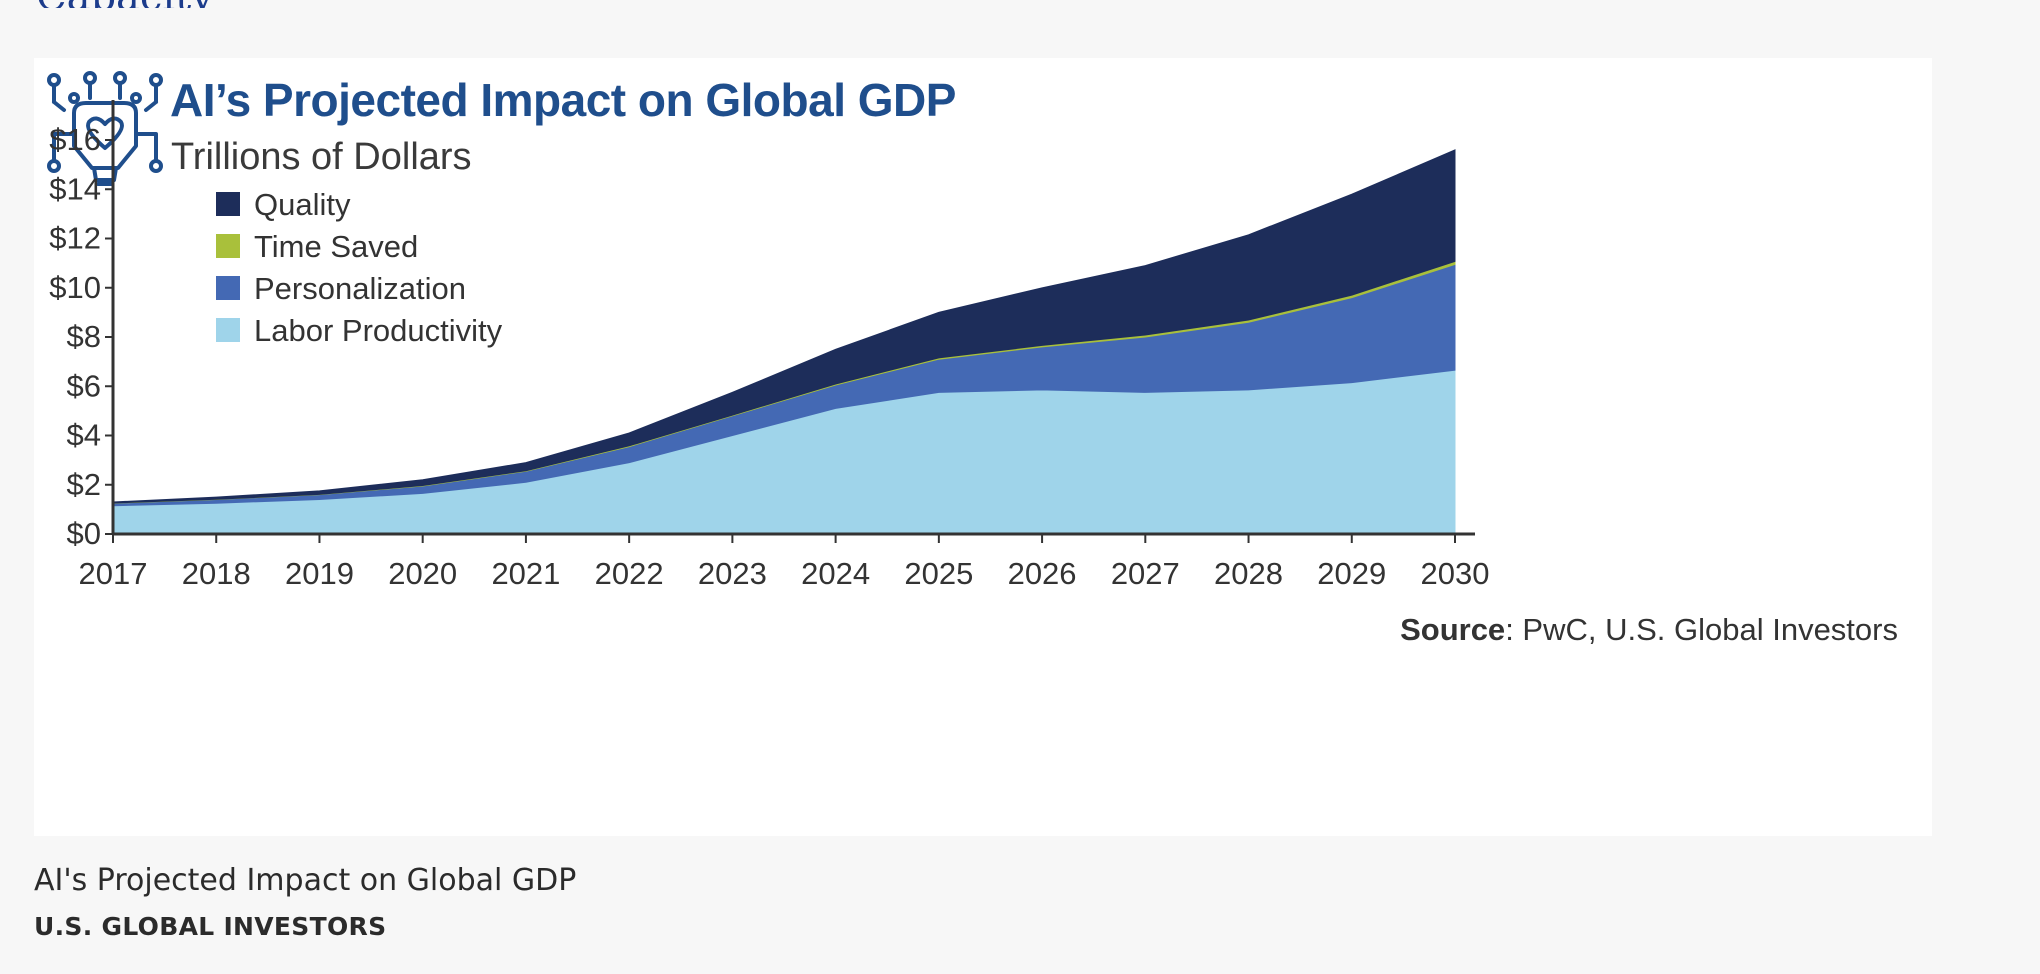  I want to click on image-credit: U.S. GLOBAL INVESTORS, so click(210, 926).